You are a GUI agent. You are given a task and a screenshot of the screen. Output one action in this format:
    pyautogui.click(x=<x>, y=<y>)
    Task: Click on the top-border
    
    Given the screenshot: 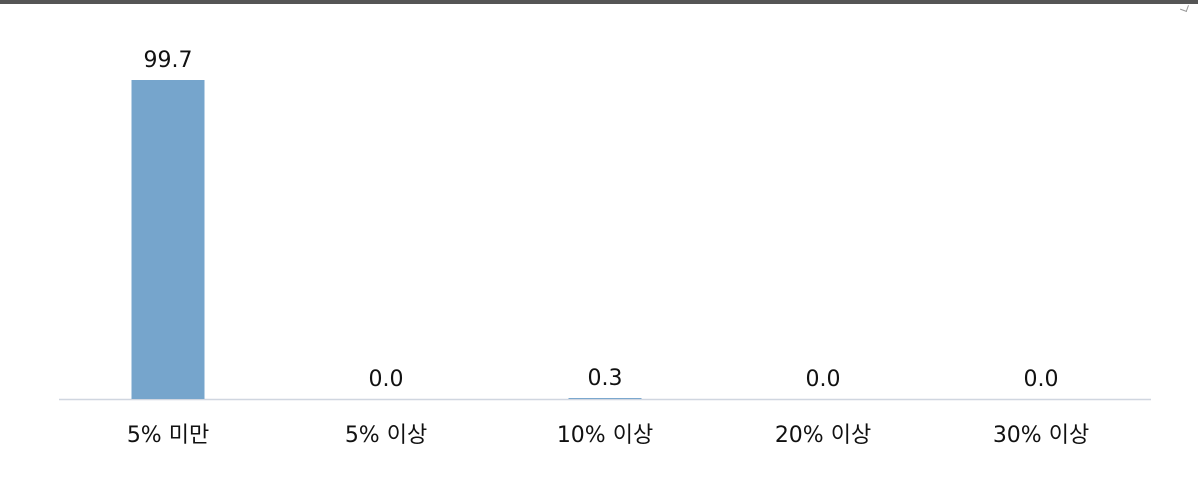 What is the action you would take?
    pyautogui.click(x=599, y=2)
    